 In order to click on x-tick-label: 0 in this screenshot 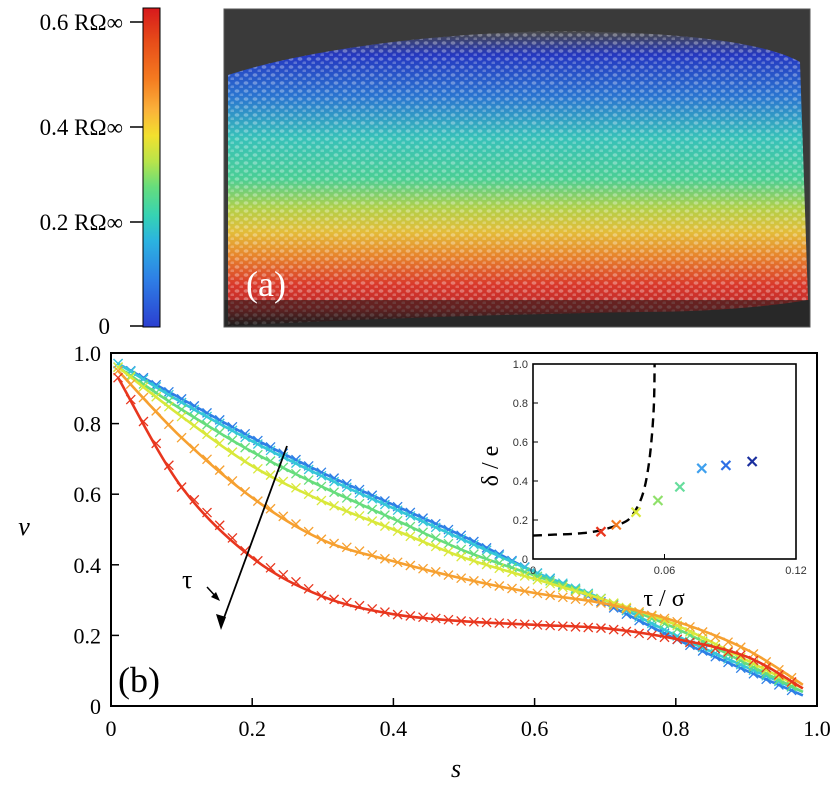, I will do `click(111, 728)`.